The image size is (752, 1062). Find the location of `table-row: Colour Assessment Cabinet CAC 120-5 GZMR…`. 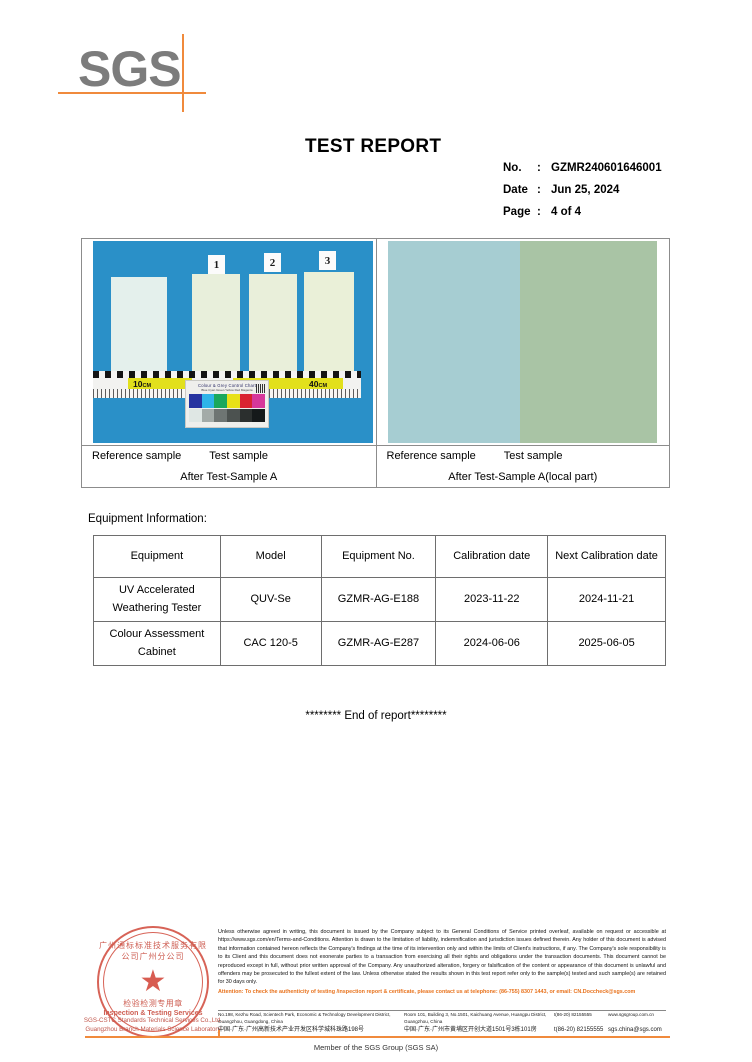

table-row: Colour Assessment Cabinet CAC 120-5 GZMR… is located at coordinates (379, 643).